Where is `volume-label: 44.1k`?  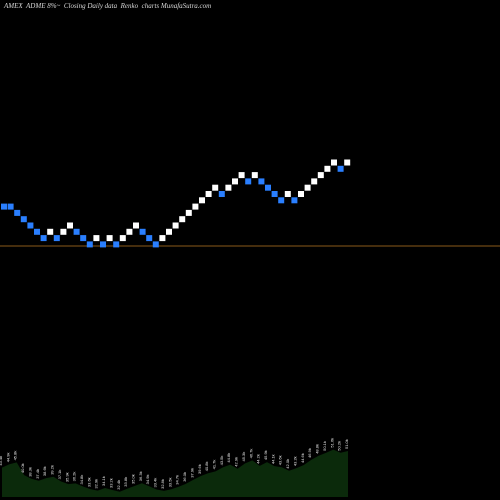
volume-label: 44.1k is located at coordinates (272, 459).